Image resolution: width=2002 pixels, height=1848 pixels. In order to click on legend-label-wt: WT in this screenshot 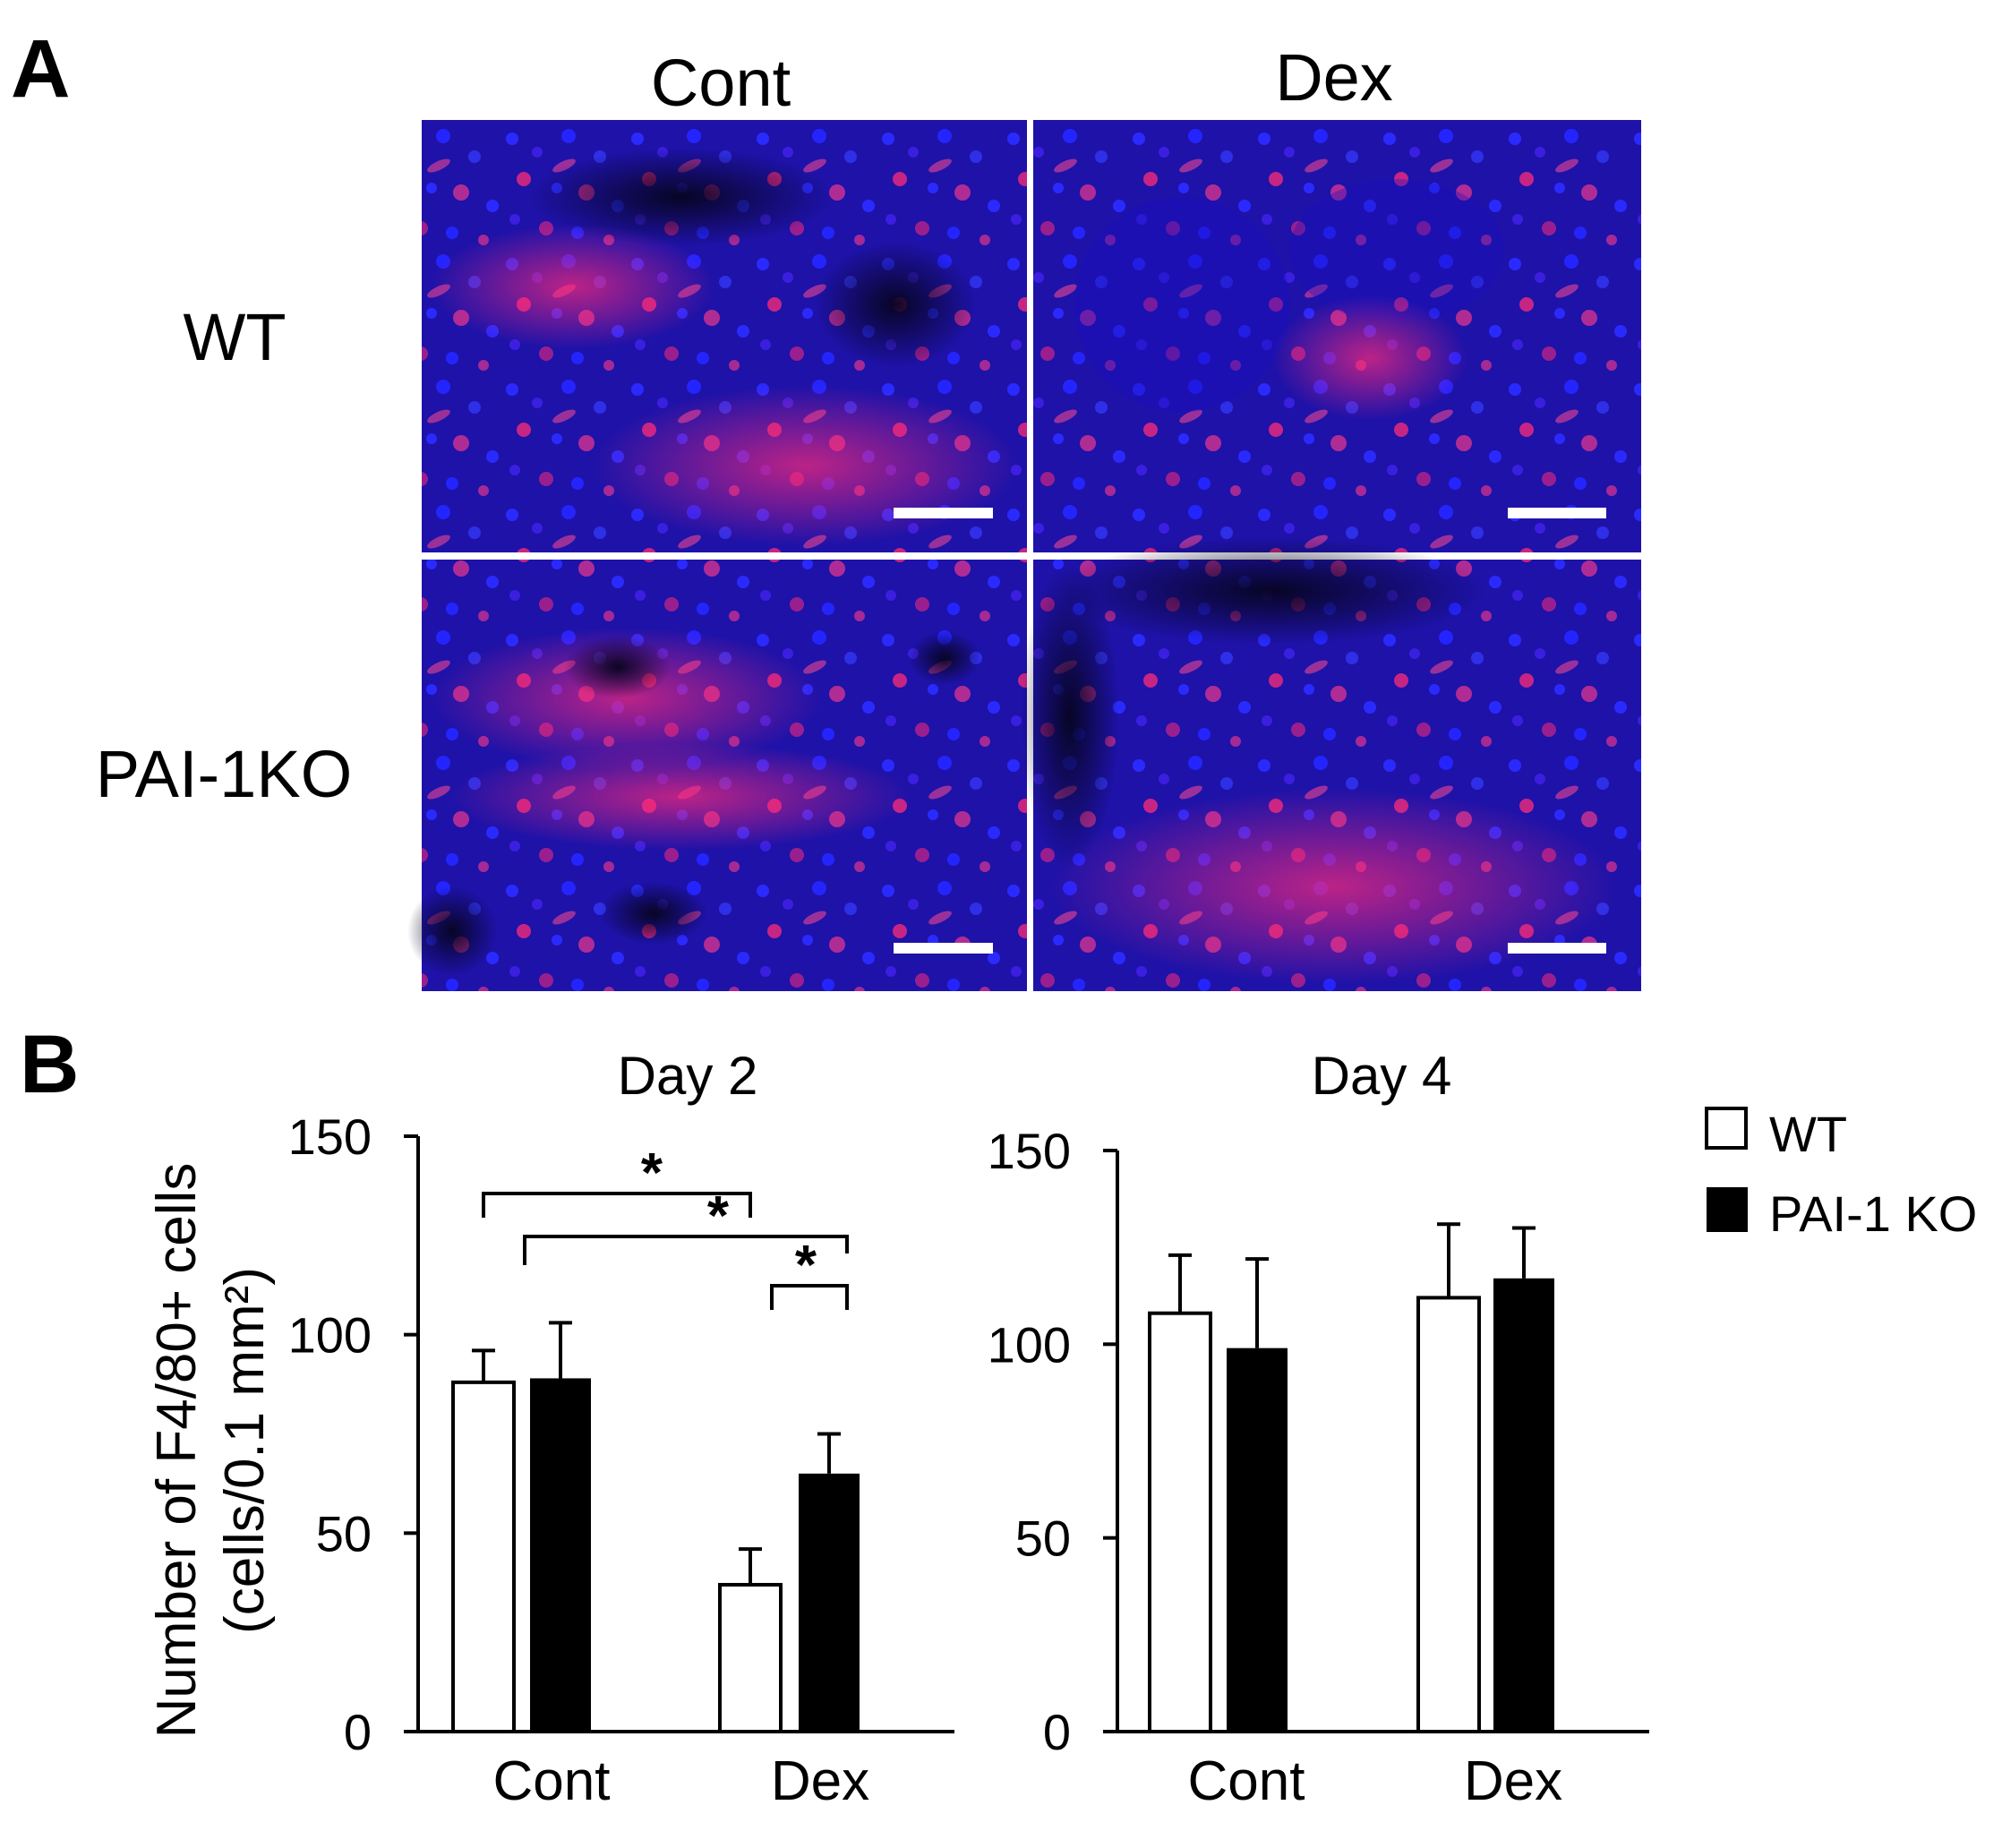, I will do `click(1808, 1134)`.